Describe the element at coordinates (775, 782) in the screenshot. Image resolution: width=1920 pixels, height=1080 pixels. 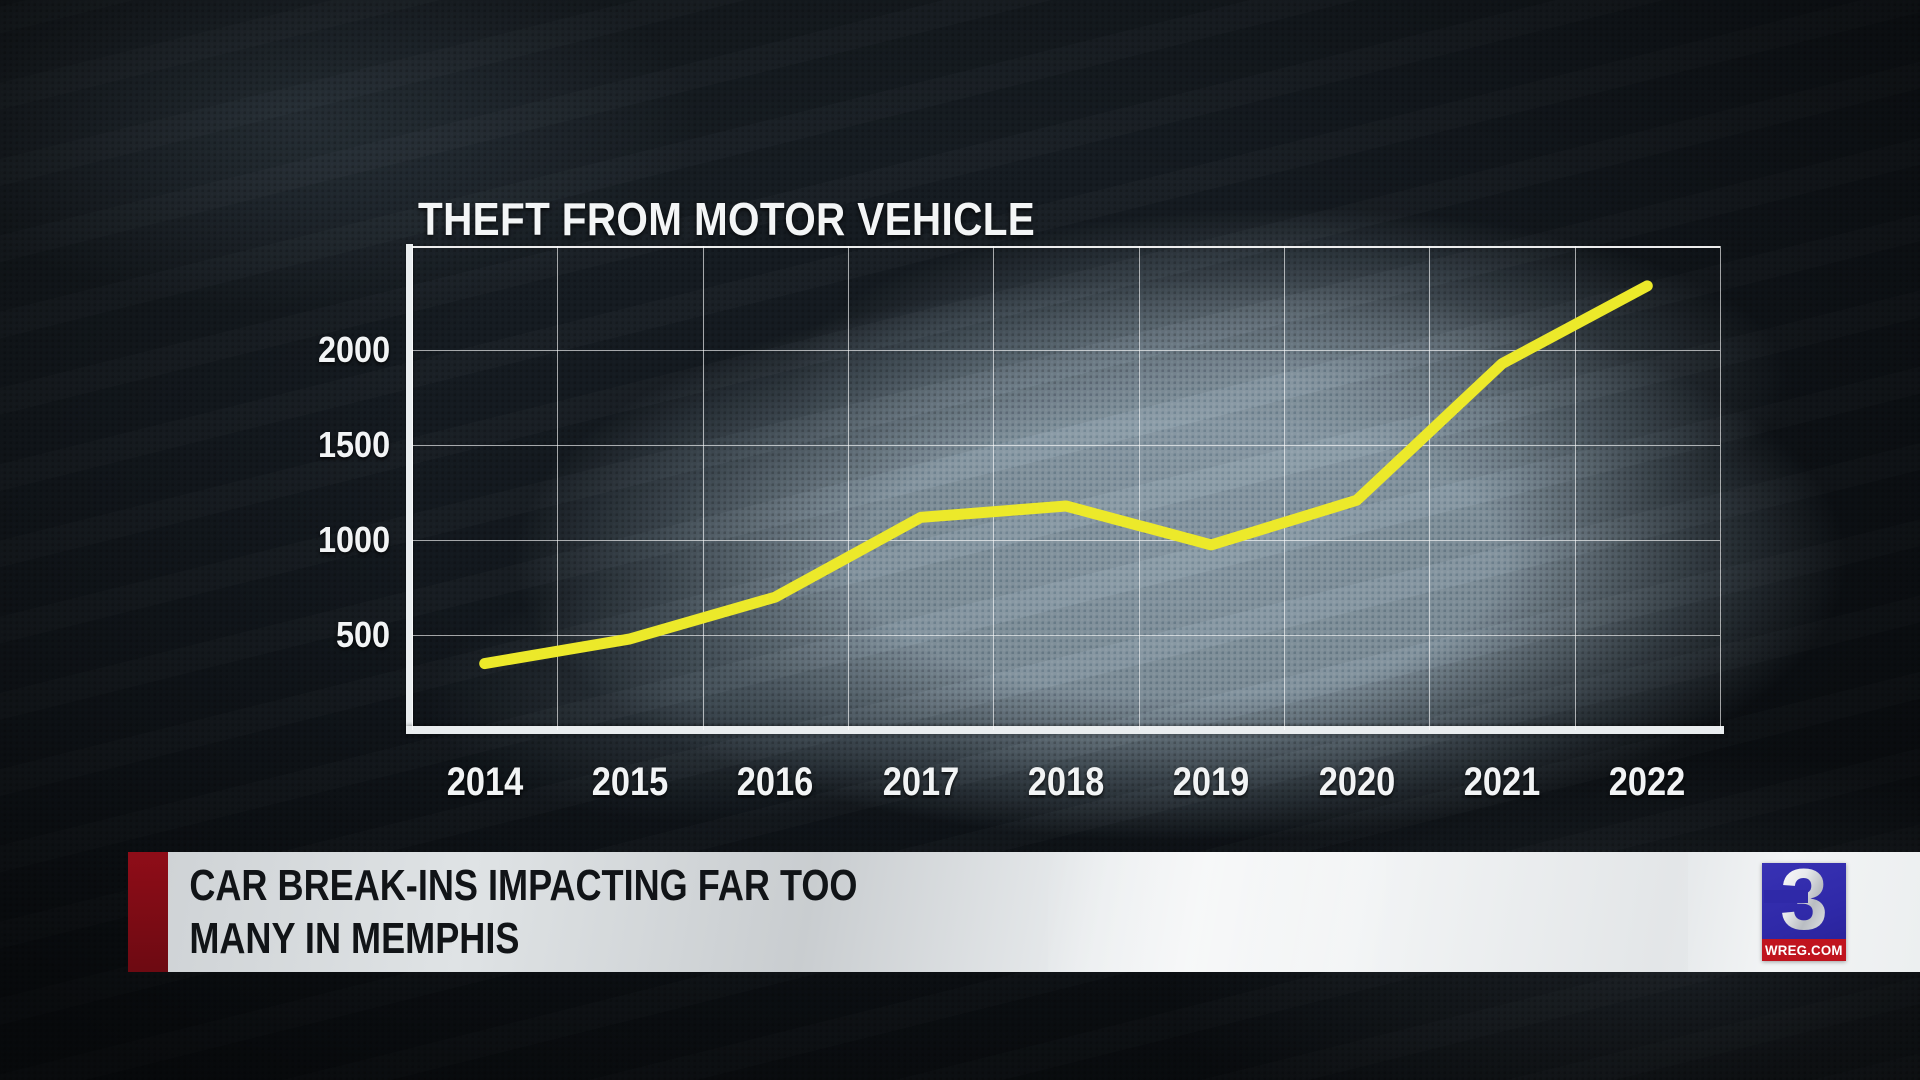
I see `x-tick-label: 2016` at that location.